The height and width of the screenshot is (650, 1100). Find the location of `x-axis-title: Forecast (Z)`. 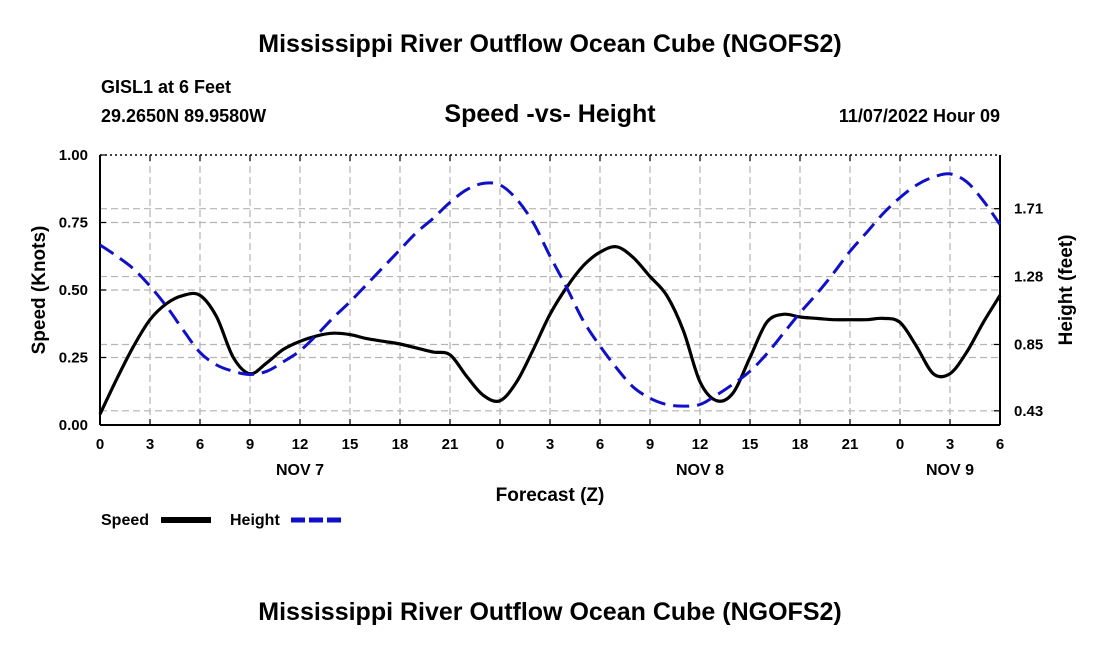

x-axis-title: Forecast (Z) is located at coordinates (550, 495).